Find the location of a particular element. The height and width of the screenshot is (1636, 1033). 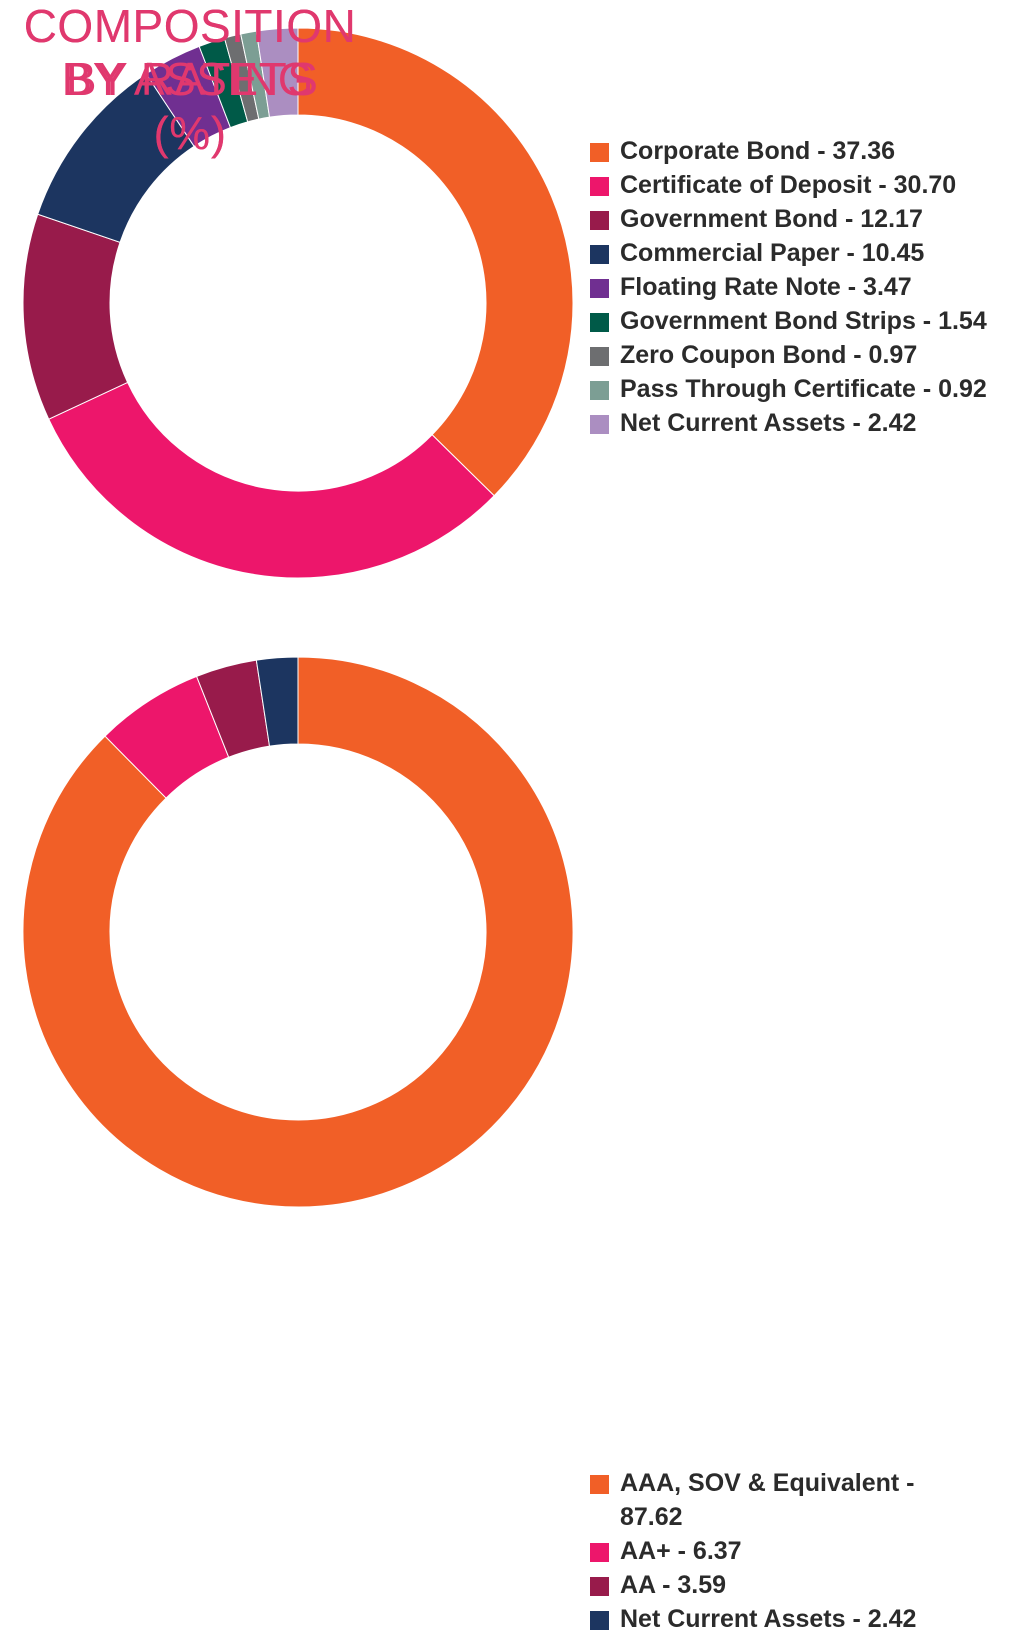

assets-legend-label: Government Bond - 12.17 is located at coordinates (771, 219).